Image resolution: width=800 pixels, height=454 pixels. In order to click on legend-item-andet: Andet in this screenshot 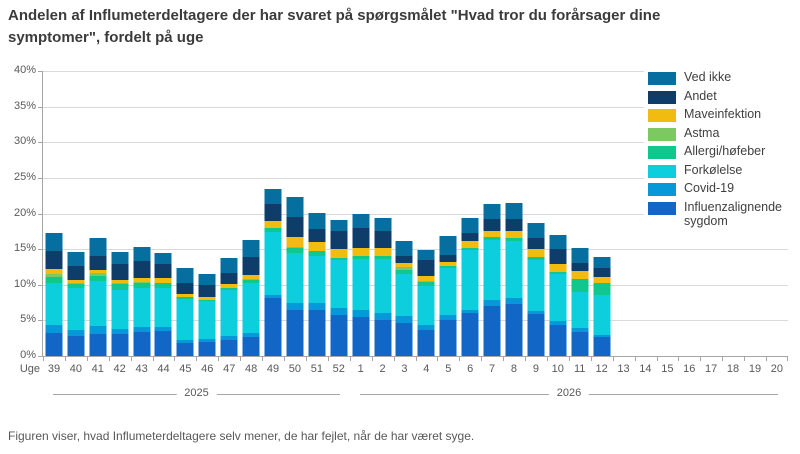, I will do `click(724, 96)`.